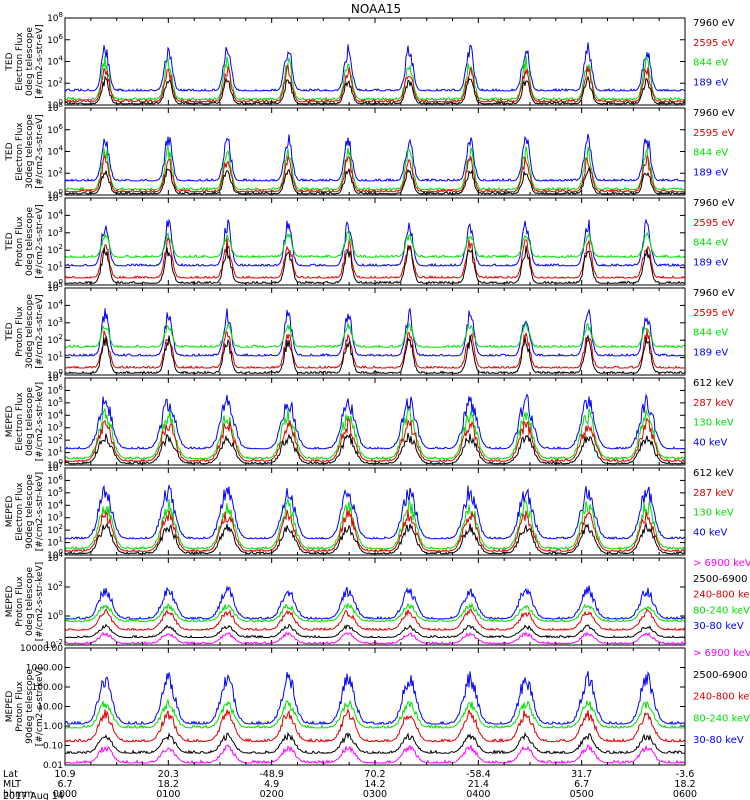  Describe the element at coordinates (582, 794) in the screenshot. I see `x-tick-hhmm: 0500` at that location.